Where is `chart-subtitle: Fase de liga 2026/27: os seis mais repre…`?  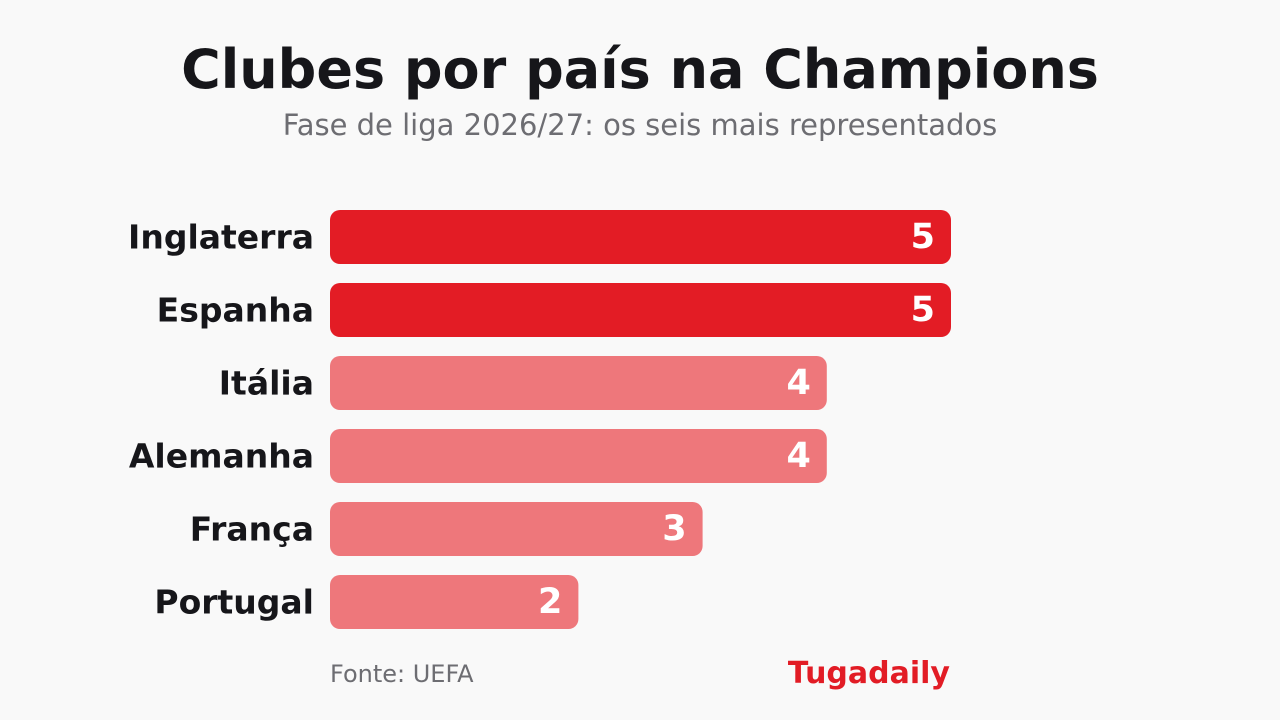 chart-subtitle: Fase de liga 2026/27: os seis mais repre… is located at coordinates (640, 125).